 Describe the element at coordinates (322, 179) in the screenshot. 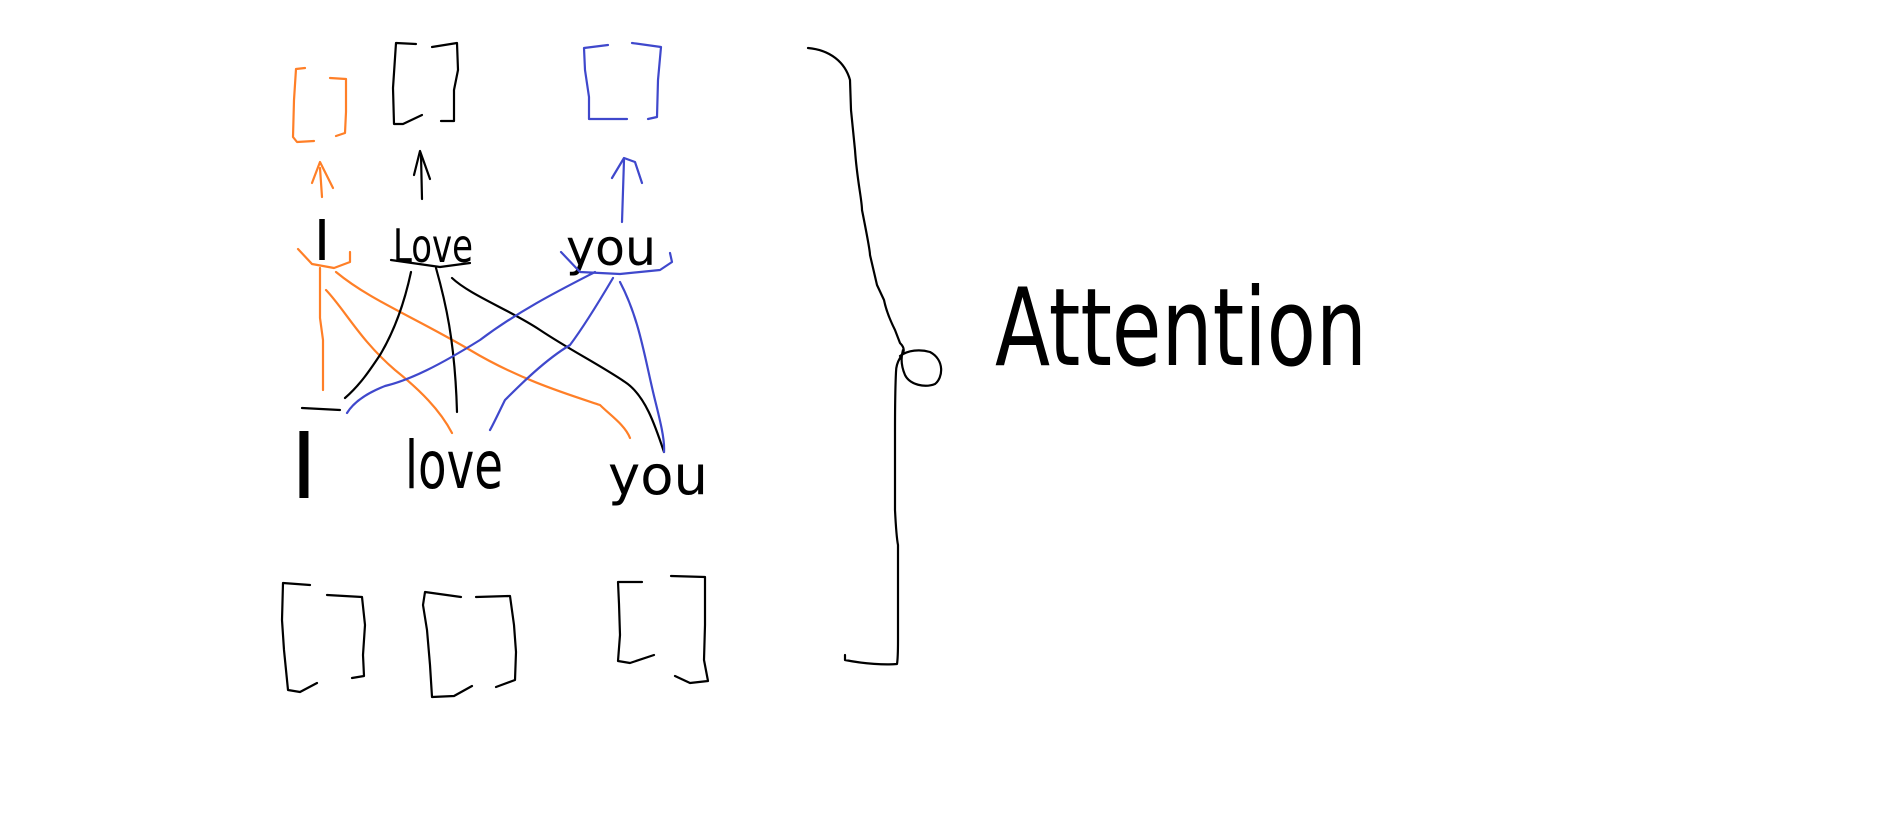

I see `arrow-up-i` at that location.